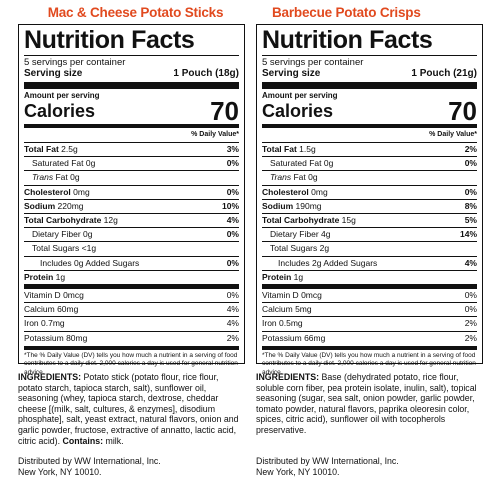 The width and height of the screenshot is (500, 500). What do you see at coordinates (369, 74) in the screenshot?
I see `serving-size-row: Serving size 1 Pouch (21g)` at bounding box center [369, 74].